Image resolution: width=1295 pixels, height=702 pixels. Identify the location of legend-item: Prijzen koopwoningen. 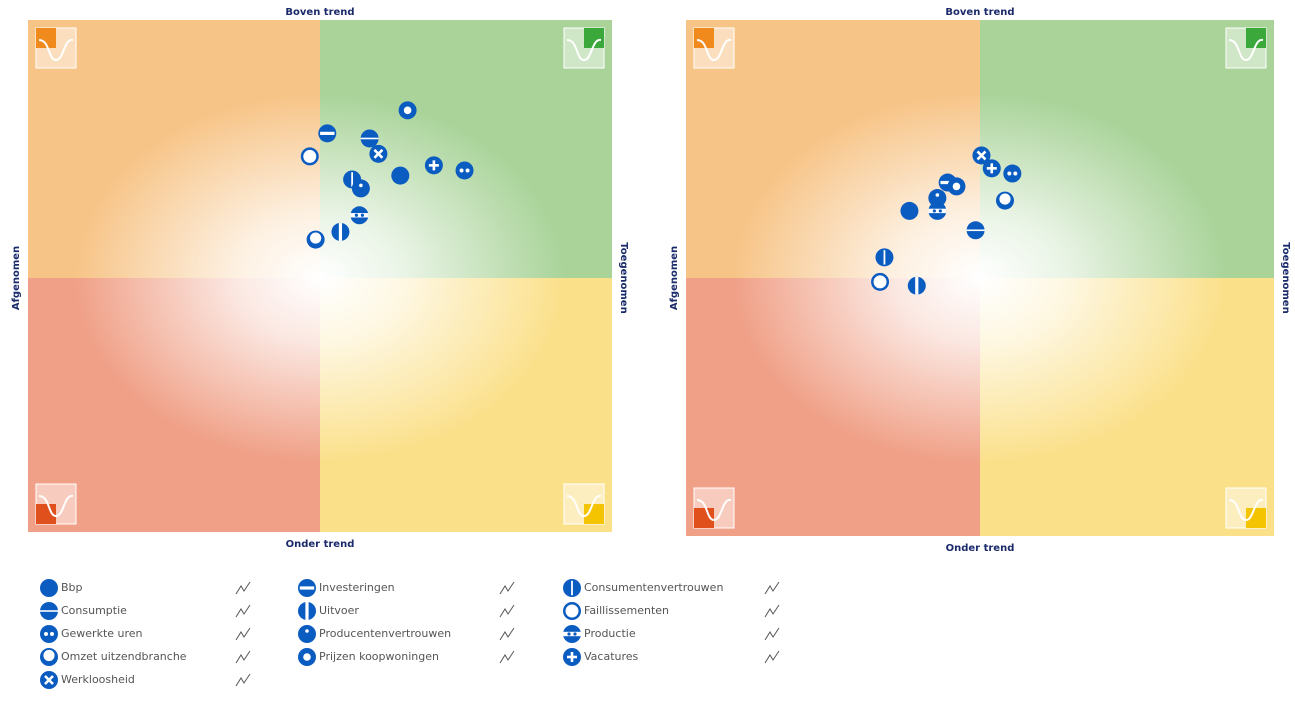
(406, 657).